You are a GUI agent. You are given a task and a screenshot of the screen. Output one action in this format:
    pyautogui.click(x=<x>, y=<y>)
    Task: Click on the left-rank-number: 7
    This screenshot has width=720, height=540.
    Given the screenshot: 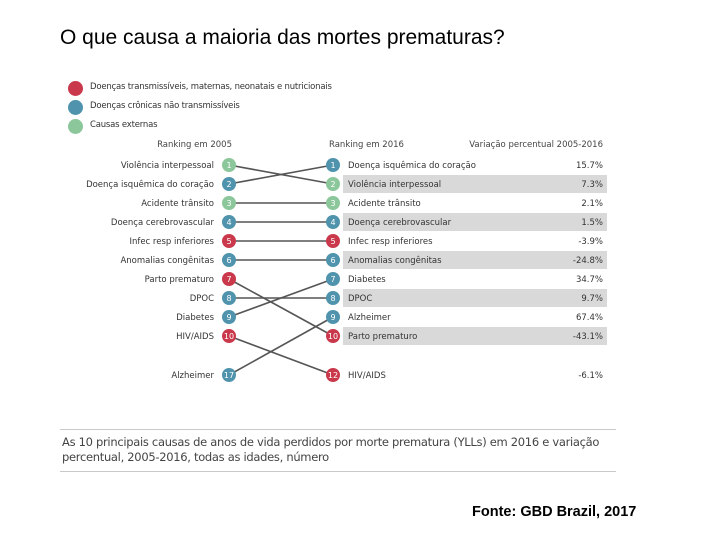 What is the action you would take?
    pyautogui.click(x=228, y=279)
    